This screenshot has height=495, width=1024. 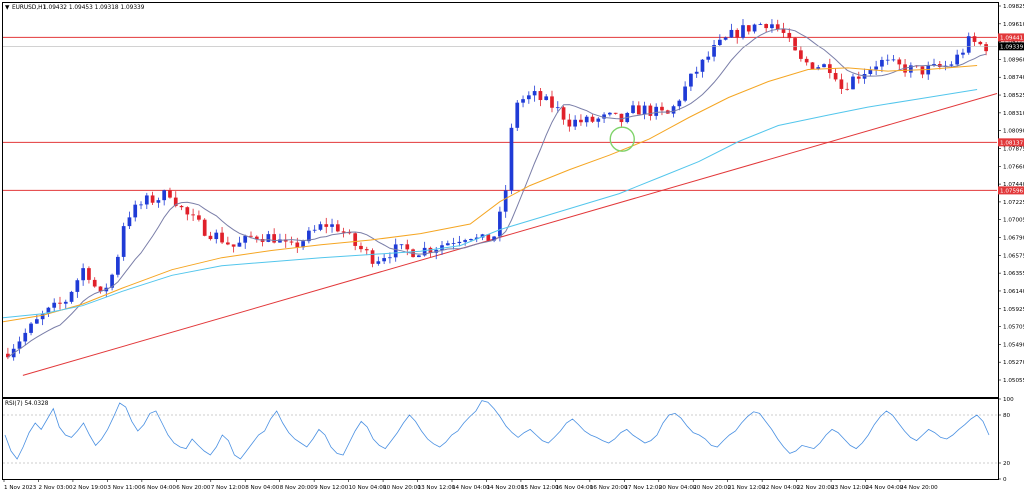 What do you see at coordinates (1006, 440) in the screenshot?
I see `rsi-axis: 100 80 20 0` at bounding box center [1006, 440].